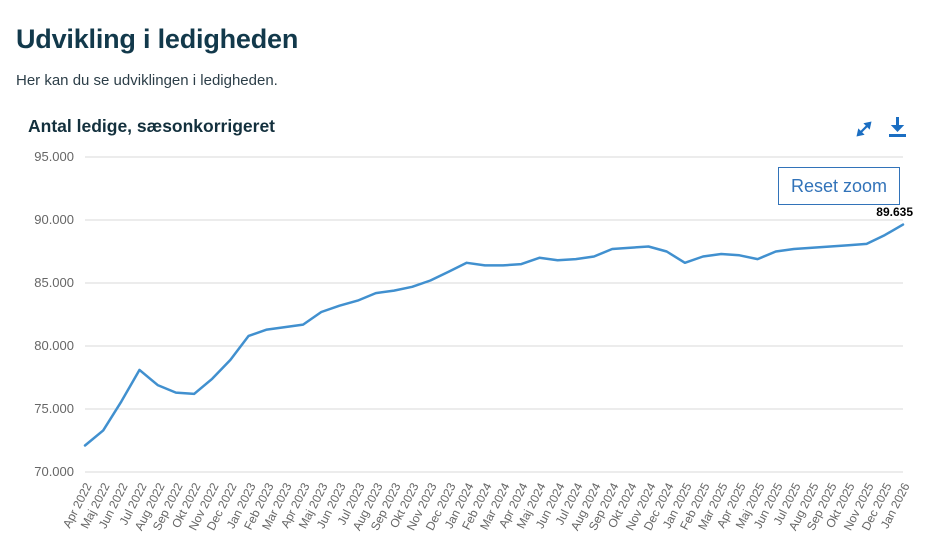 The image size is (948, 554). What do you see at coordinates (54, 471) in the screenshot?
I see `y-axis-label: 70.000` at bounding box center [54, 471].